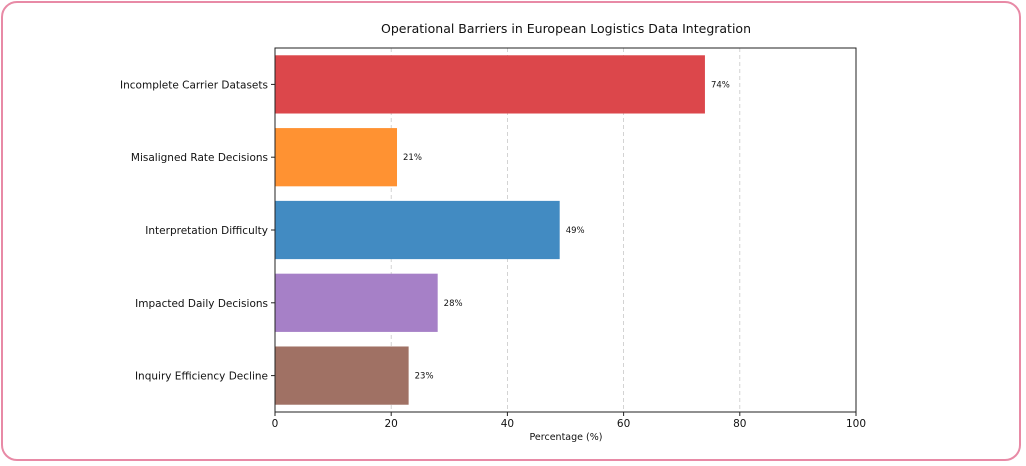 The image size is (1026, 466). I want to click on category-label: Incomplete Carrier Datasets, so click(194, 85).